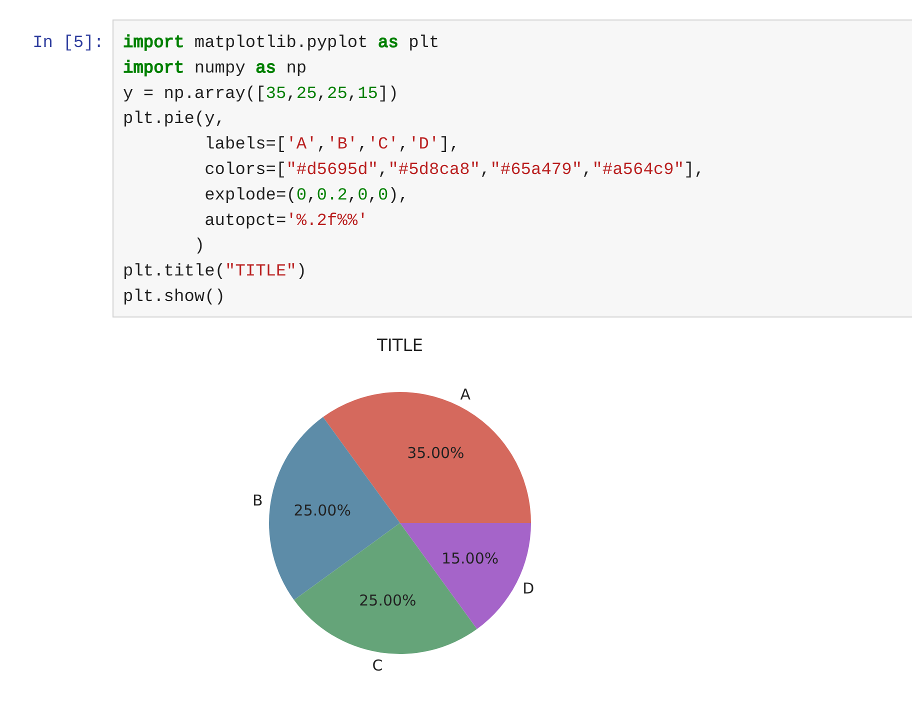 The image size is (912, 719). Describe the element at coordinates (466, 395) in the screenshot. I see `slice-label: A` at that location.